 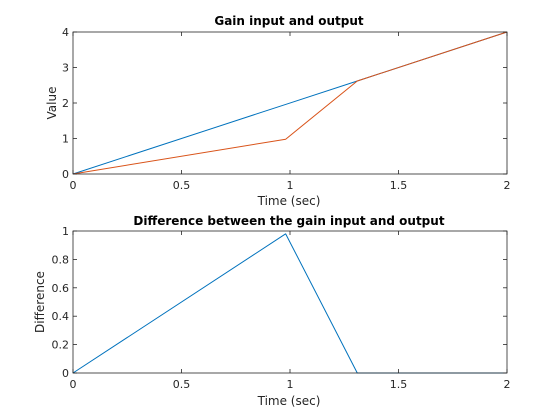 I want to click on bottom-y-tick-label: 0, so click(x=65, y=373).